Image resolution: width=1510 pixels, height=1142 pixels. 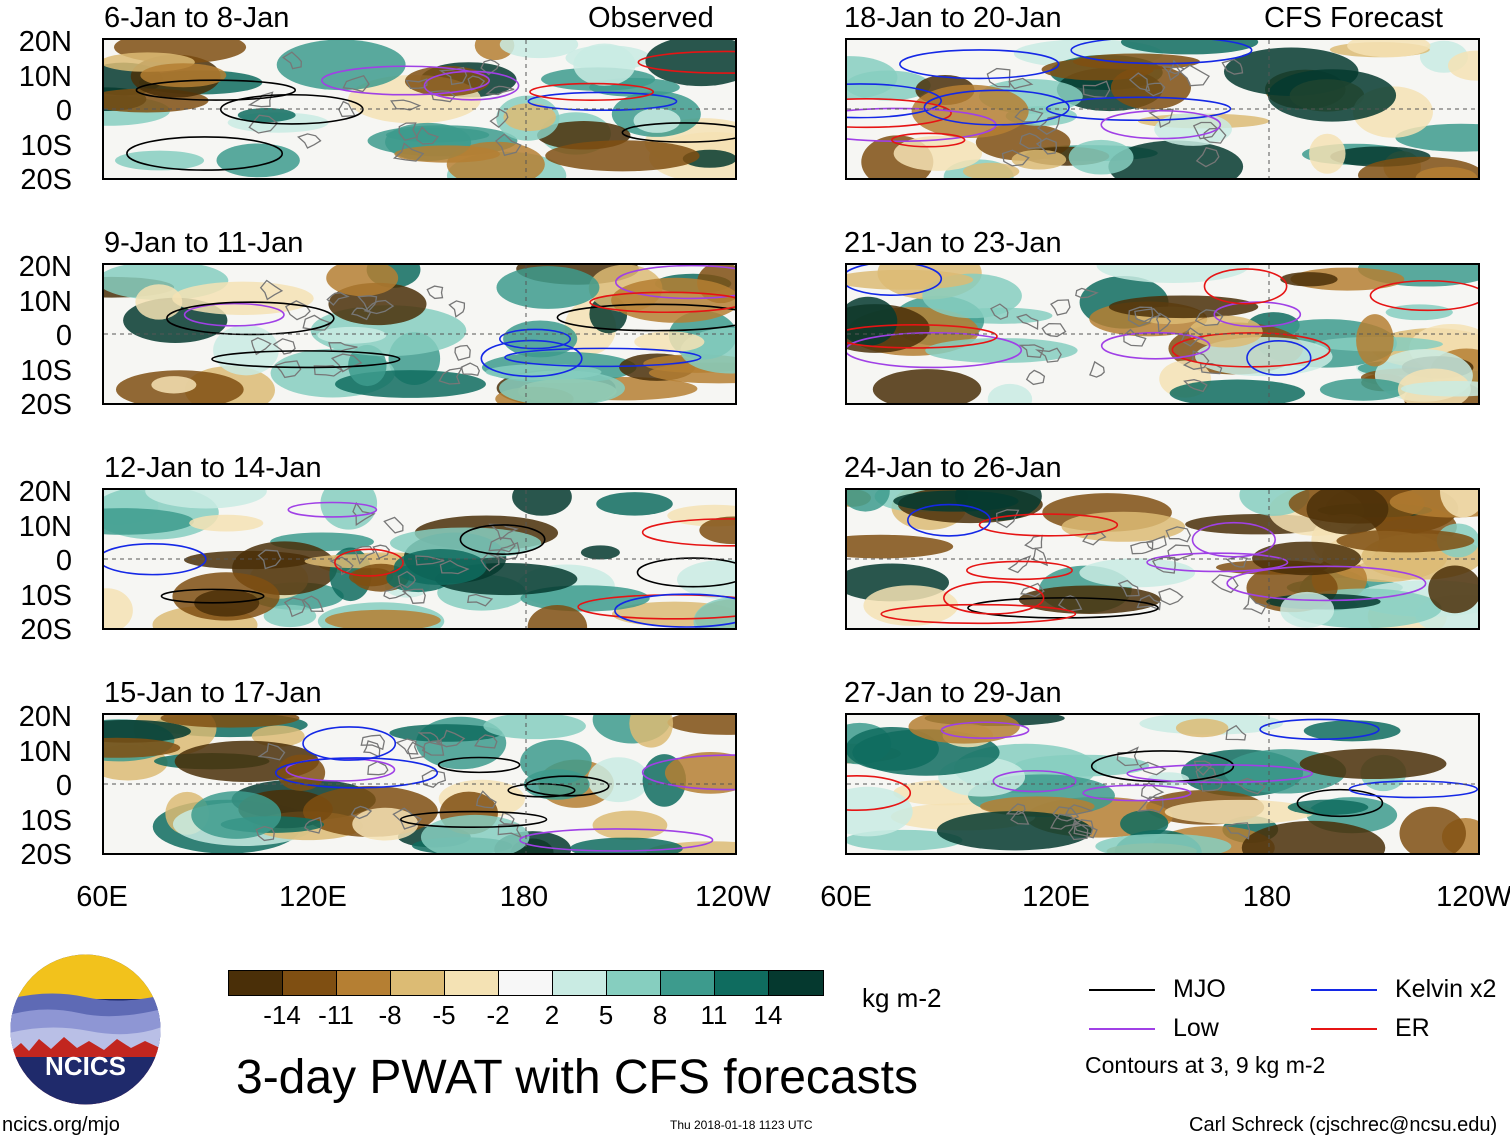 What do you see at coordinates (45, 302) in the screenshot?
I see `y-axis-label: 10N` at bounding box center [45, 302].